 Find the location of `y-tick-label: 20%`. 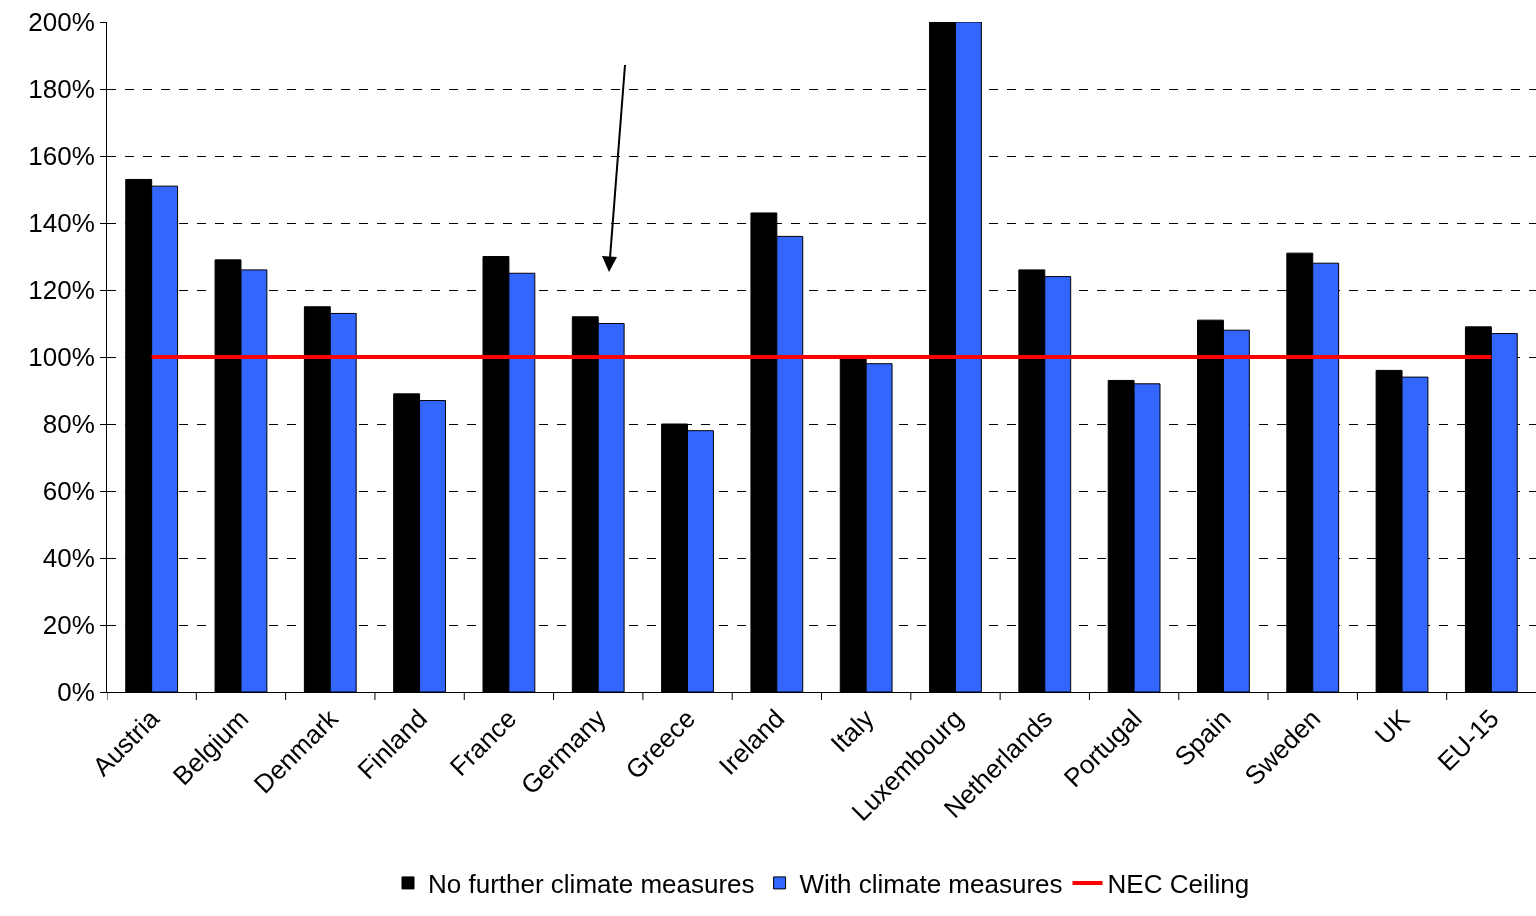

y-tick-label: 20% is located at coordinates (68, 625).